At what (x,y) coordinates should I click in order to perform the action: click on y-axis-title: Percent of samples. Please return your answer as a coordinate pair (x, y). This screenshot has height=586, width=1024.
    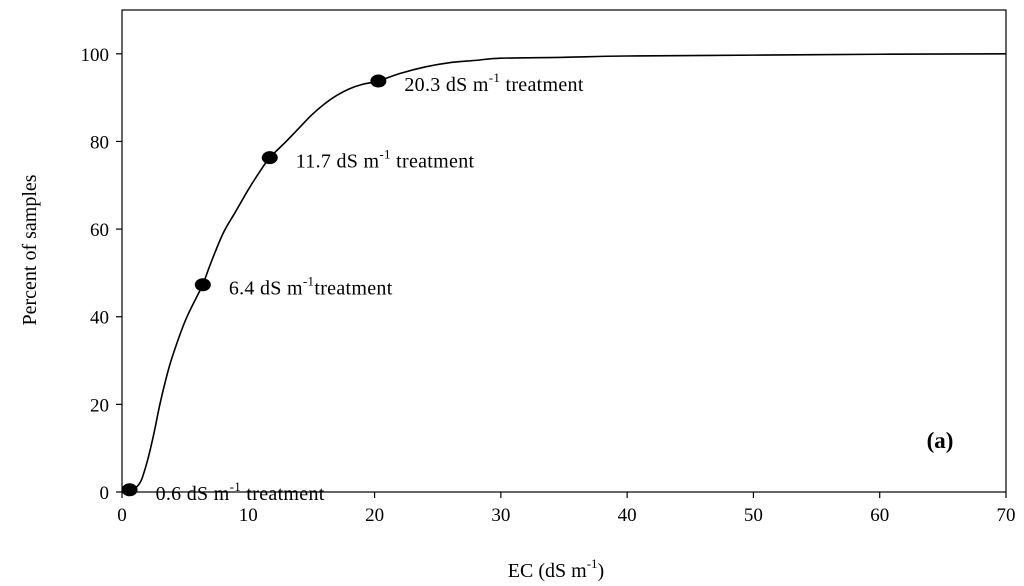
    Looking at the image, I should click on (30, 249).